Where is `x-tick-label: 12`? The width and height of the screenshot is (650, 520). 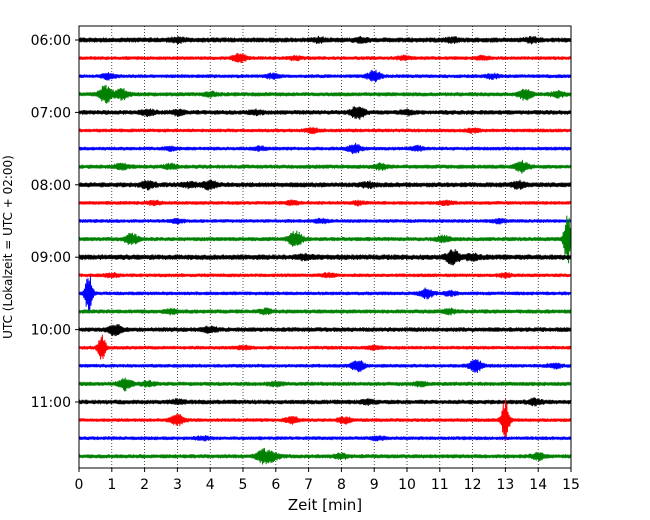 x-tick-label: 12 is located at coordinates (473, 485).